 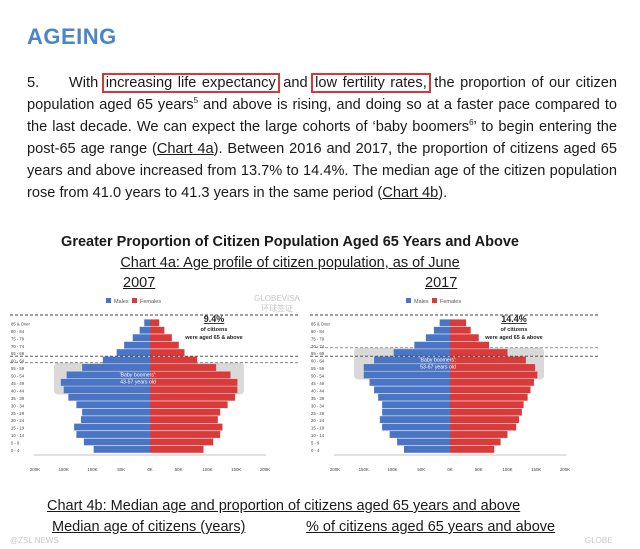 What do you see at coordinates (18, 405) in the screenshot?
I see `age-tick-label: 30 - 34` at bounding box center [18, 405].